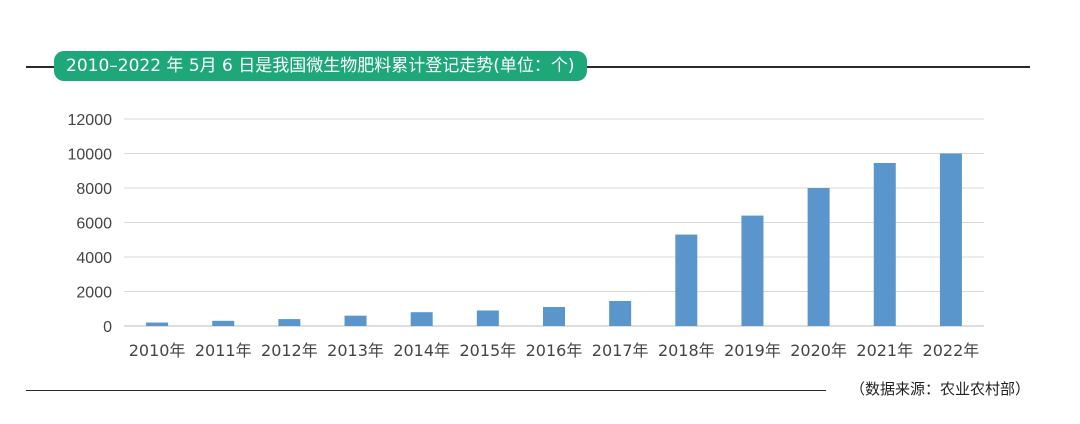 The height and width of the screenshot is (424, 1080). What do you see at coordinates (94, 224) in the screenshot?
I see `y-tick-label: 6000` at bounding box center [94, 224].